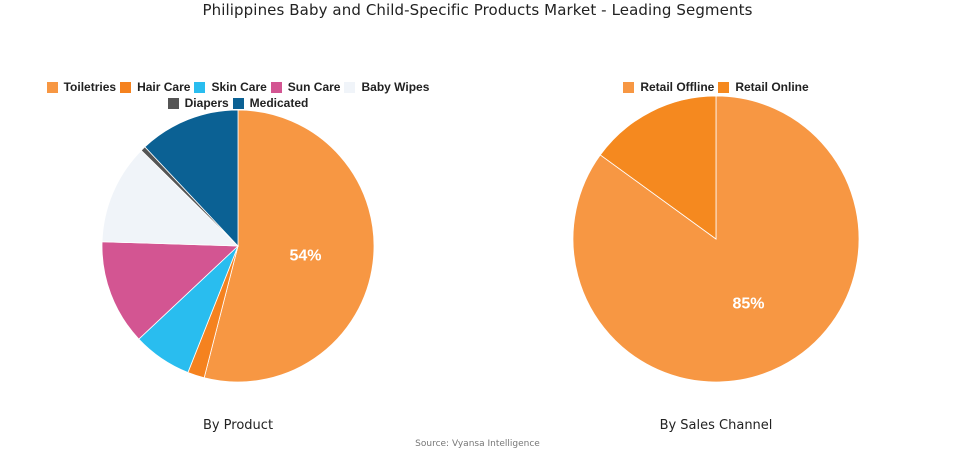 The image size is (955, 454). Describe the element at coordinates (314, 87) in the screenshot. I see `legend-label: Sun Care` at that location.